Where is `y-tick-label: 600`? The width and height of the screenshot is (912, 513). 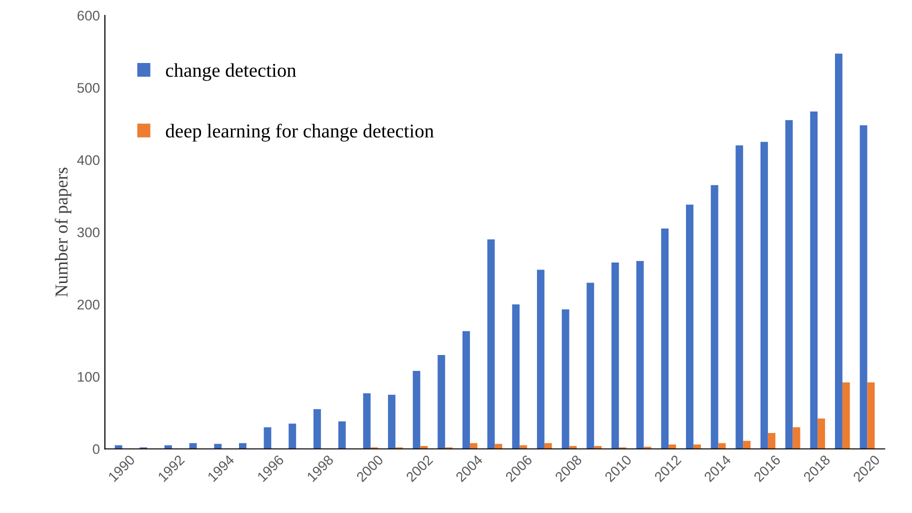
y-tick-label: 600 is located at coordinates (89, 15).